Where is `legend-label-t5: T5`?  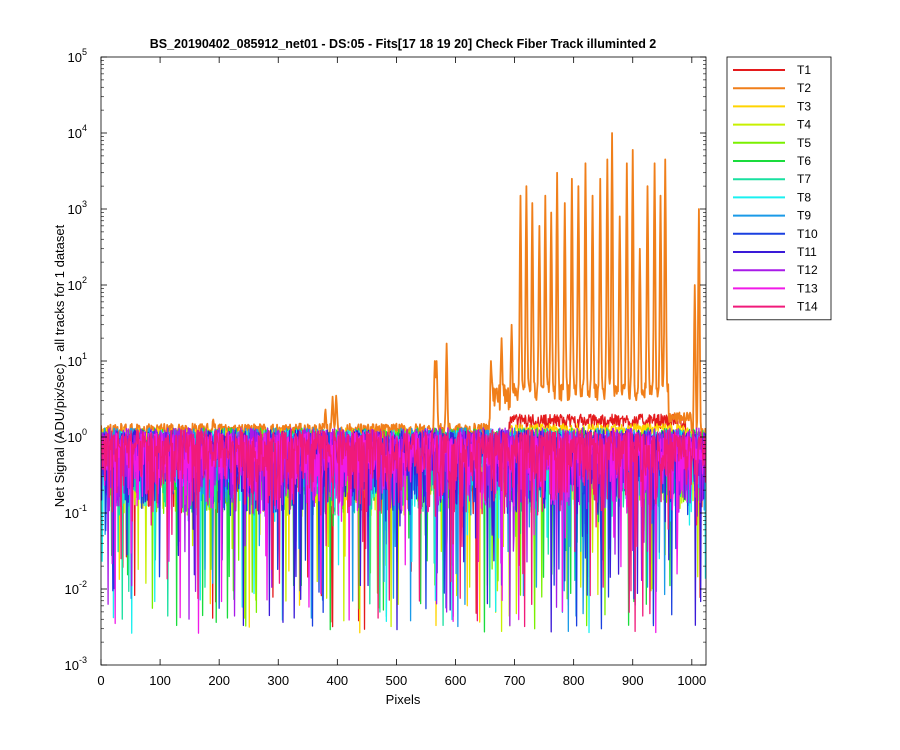
legend-label-t5: T5 is located at coordinates (804, 143).